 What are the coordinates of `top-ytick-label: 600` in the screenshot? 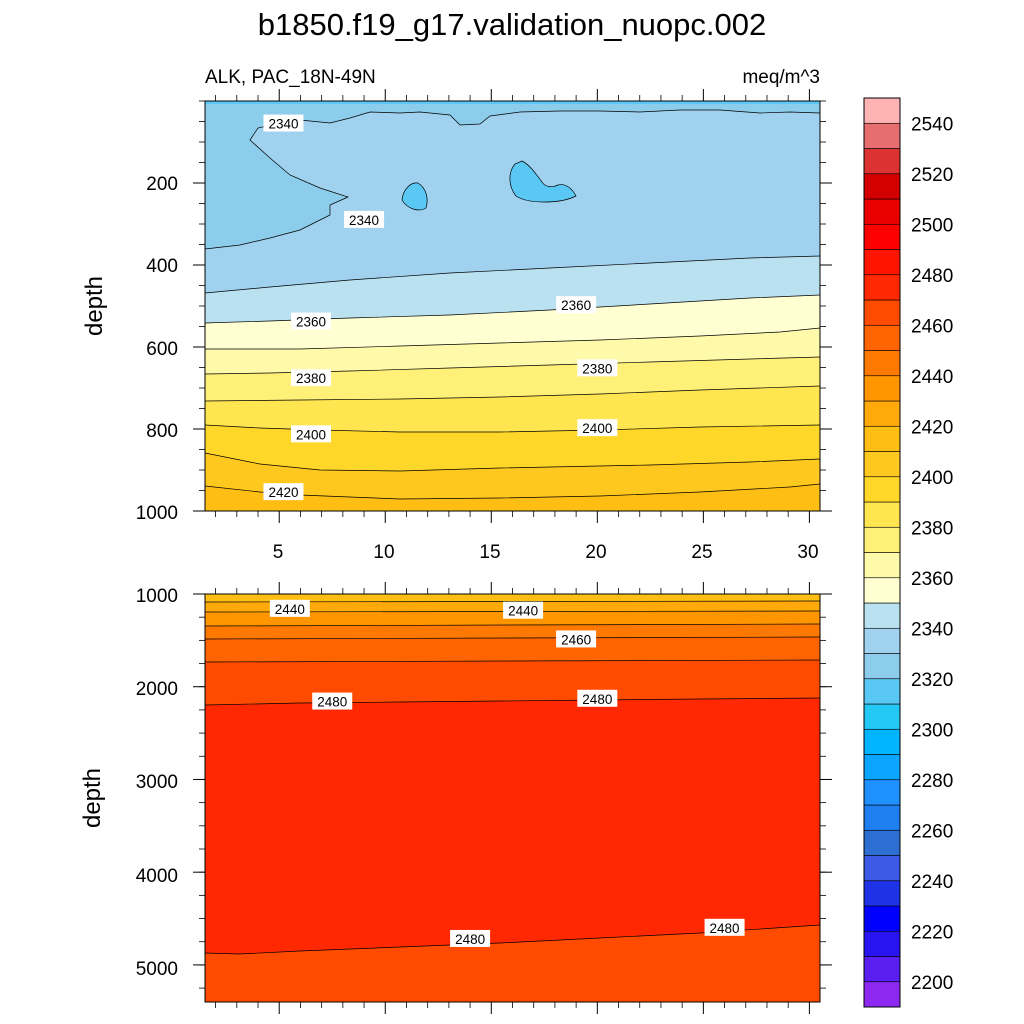 It's located at (162, 349).